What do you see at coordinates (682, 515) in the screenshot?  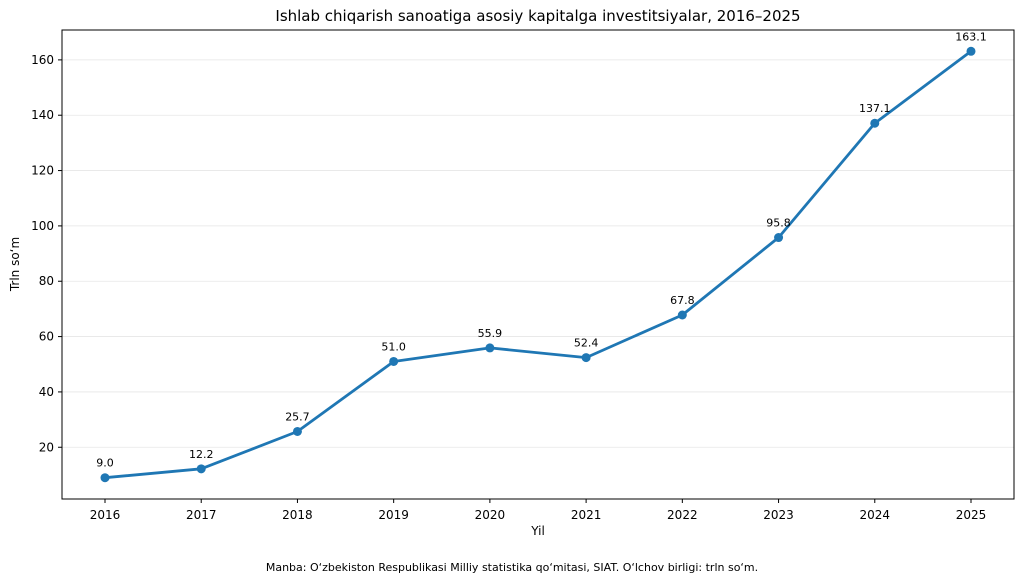 I see `x-tick-label-2022: 2022` at bounding box center [682, 515].